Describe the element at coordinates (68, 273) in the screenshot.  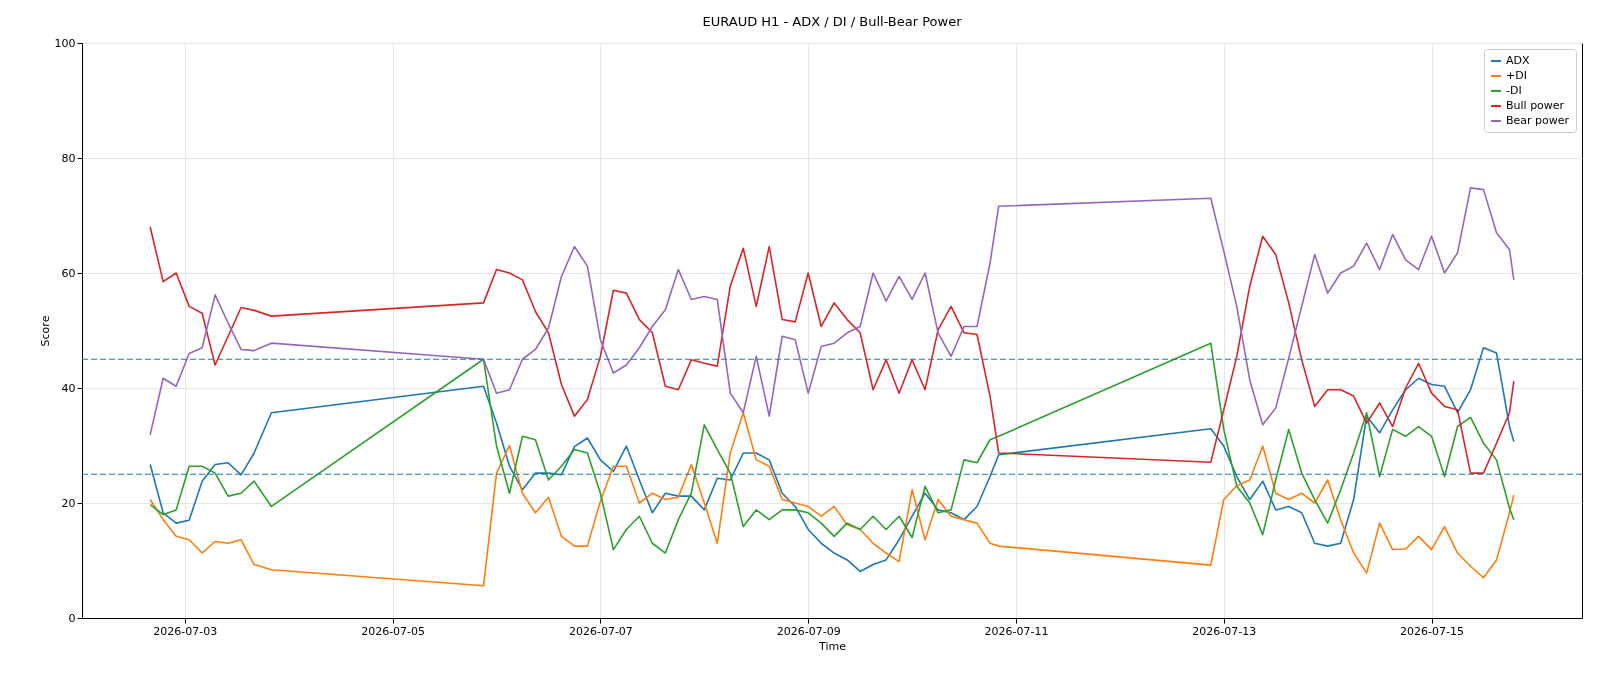
I see `y-tick-label: 60` at that location.